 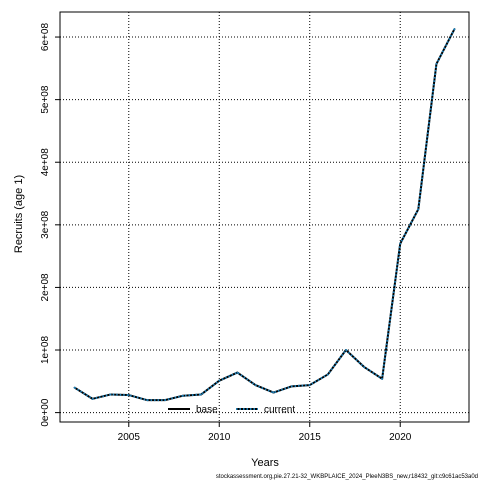 What do you see at coordinates (19, 214) in the screenshot?
I see `y-axis-title: Recruits (age 1)` at bounding box center [19, 214].